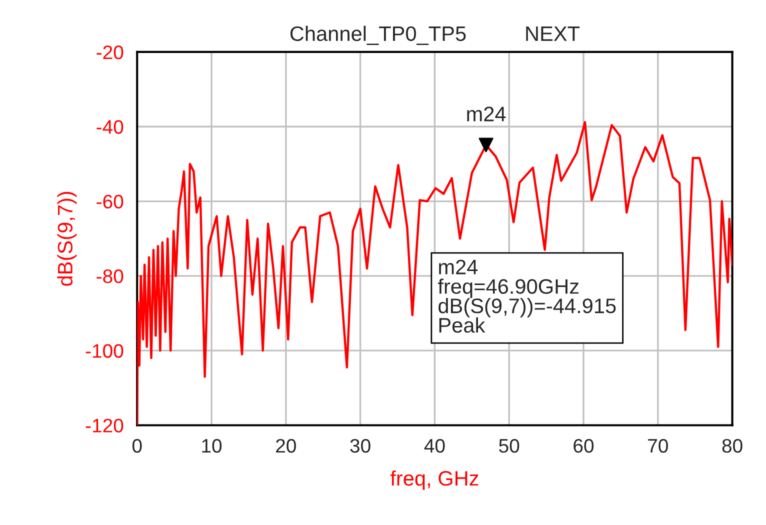 The height and width of the screenshot is (525, 766). Describe the element at coordinates (435, 36) in the screenshot. I see `chart-title: Channel_TP0_TP5 NEXT` at that location.